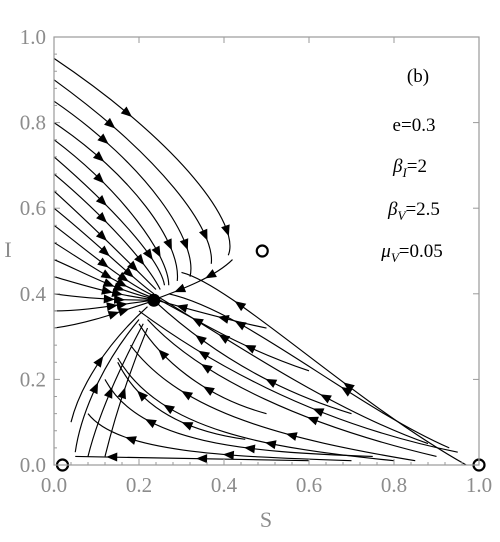 Image resolution: width=500 pixels, height=542 pixels. Describe the element at coordinates (404, 172) in the screenshot. I see `param-beta-i-subscript: I` at that location.